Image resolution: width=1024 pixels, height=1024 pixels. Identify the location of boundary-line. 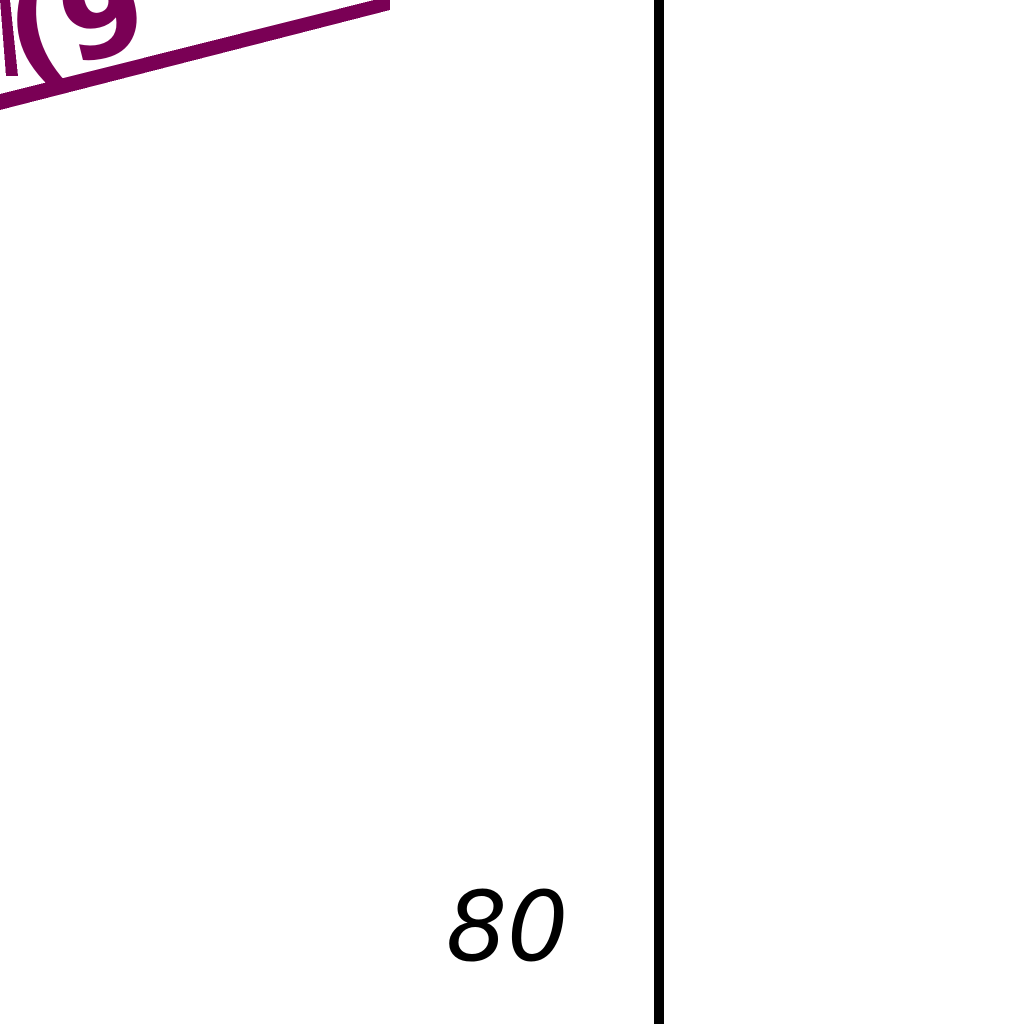
(659, 512).